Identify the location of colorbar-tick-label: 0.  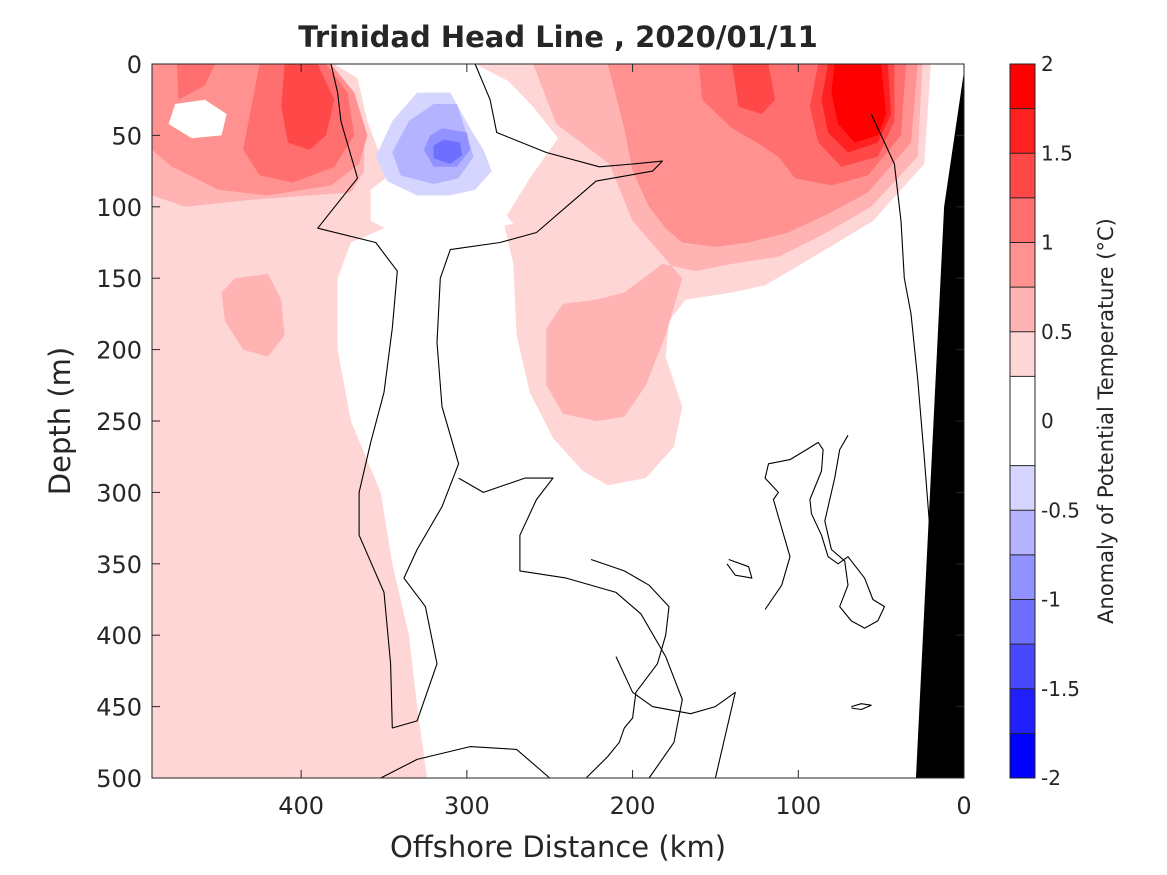
(1047, 421).